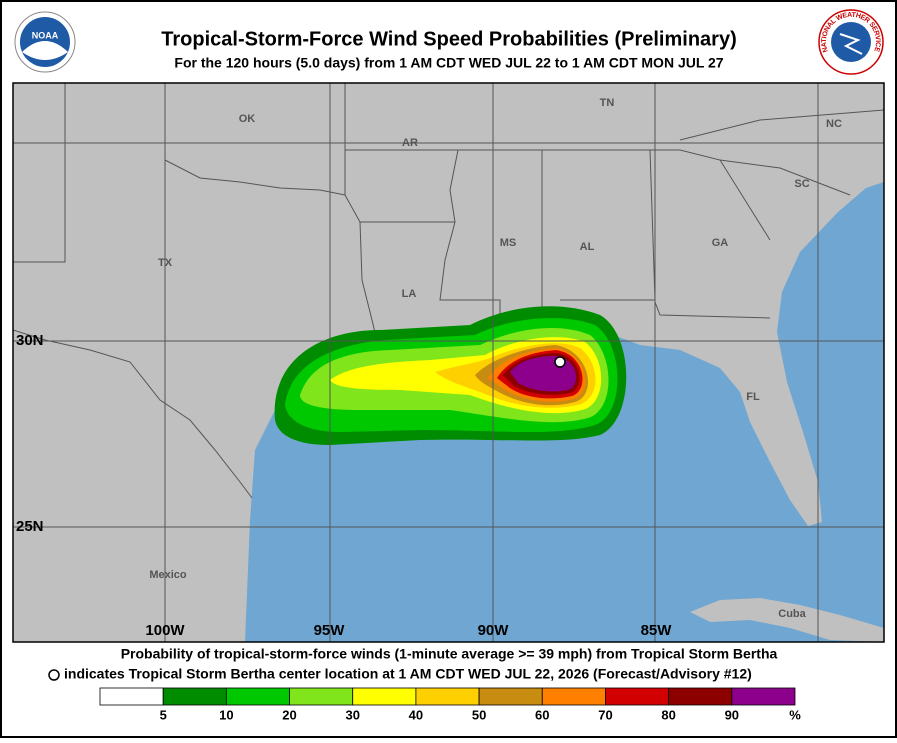 This screenshot has width=897, height=743. I want to click on longitude-label: 100W, so click(165, 630).